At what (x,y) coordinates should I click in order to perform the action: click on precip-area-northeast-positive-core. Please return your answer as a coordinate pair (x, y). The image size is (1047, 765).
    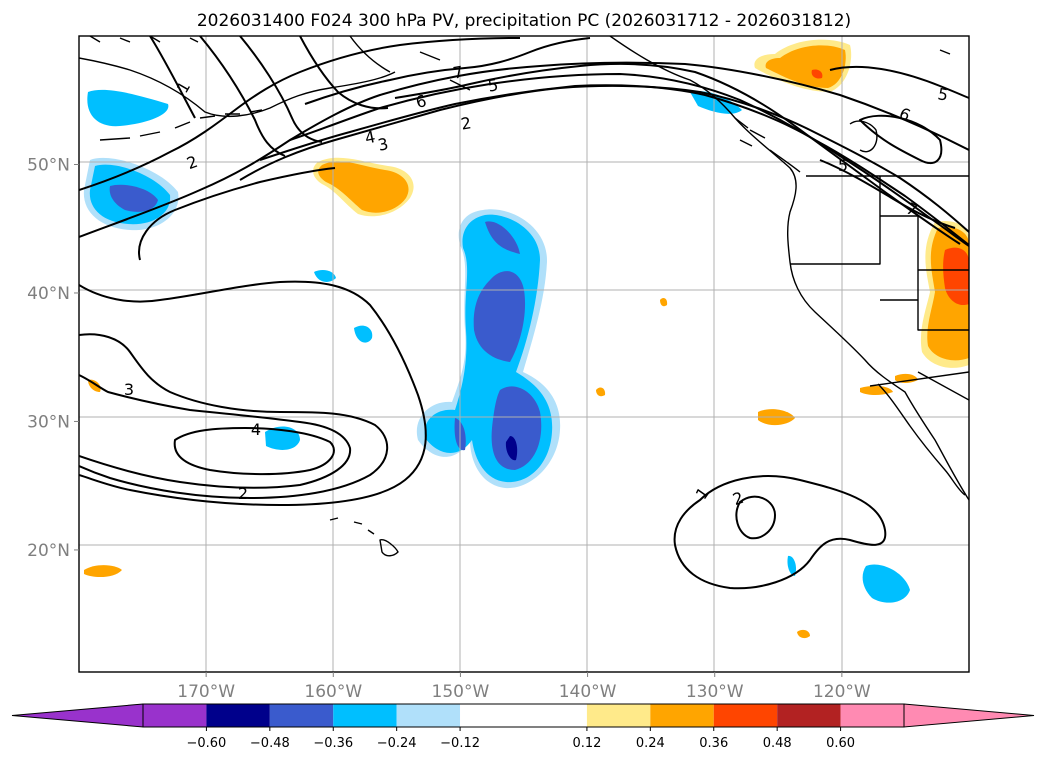
    Looking at the image, I should click on (817, 74).